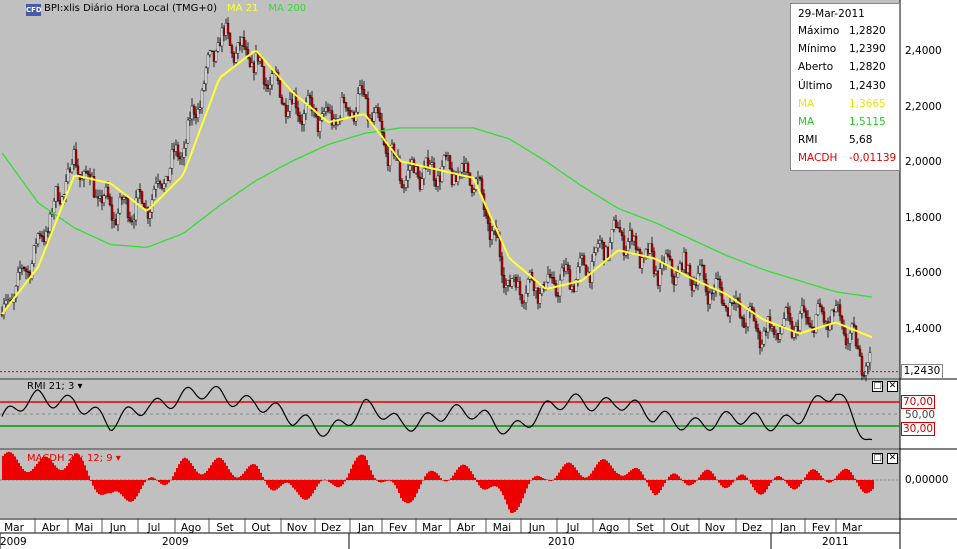  Describe the element at coordinates (842, 86) in the screenshot. I see `data-row-last: Último 1,2430` at that location.